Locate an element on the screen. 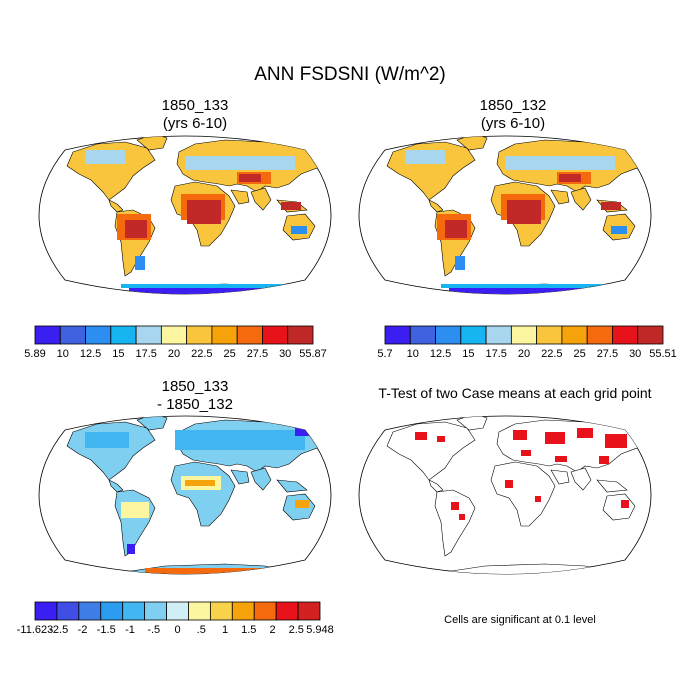  map-difference is located at coordinates (185, 495).